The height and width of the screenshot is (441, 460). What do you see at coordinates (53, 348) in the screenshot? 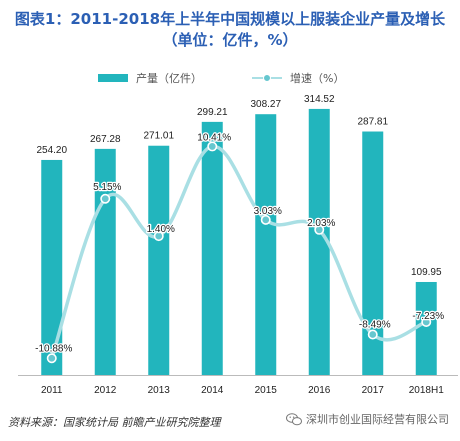
I see `growth-label-2011: -10.88%` at bounding box center [53, 348].